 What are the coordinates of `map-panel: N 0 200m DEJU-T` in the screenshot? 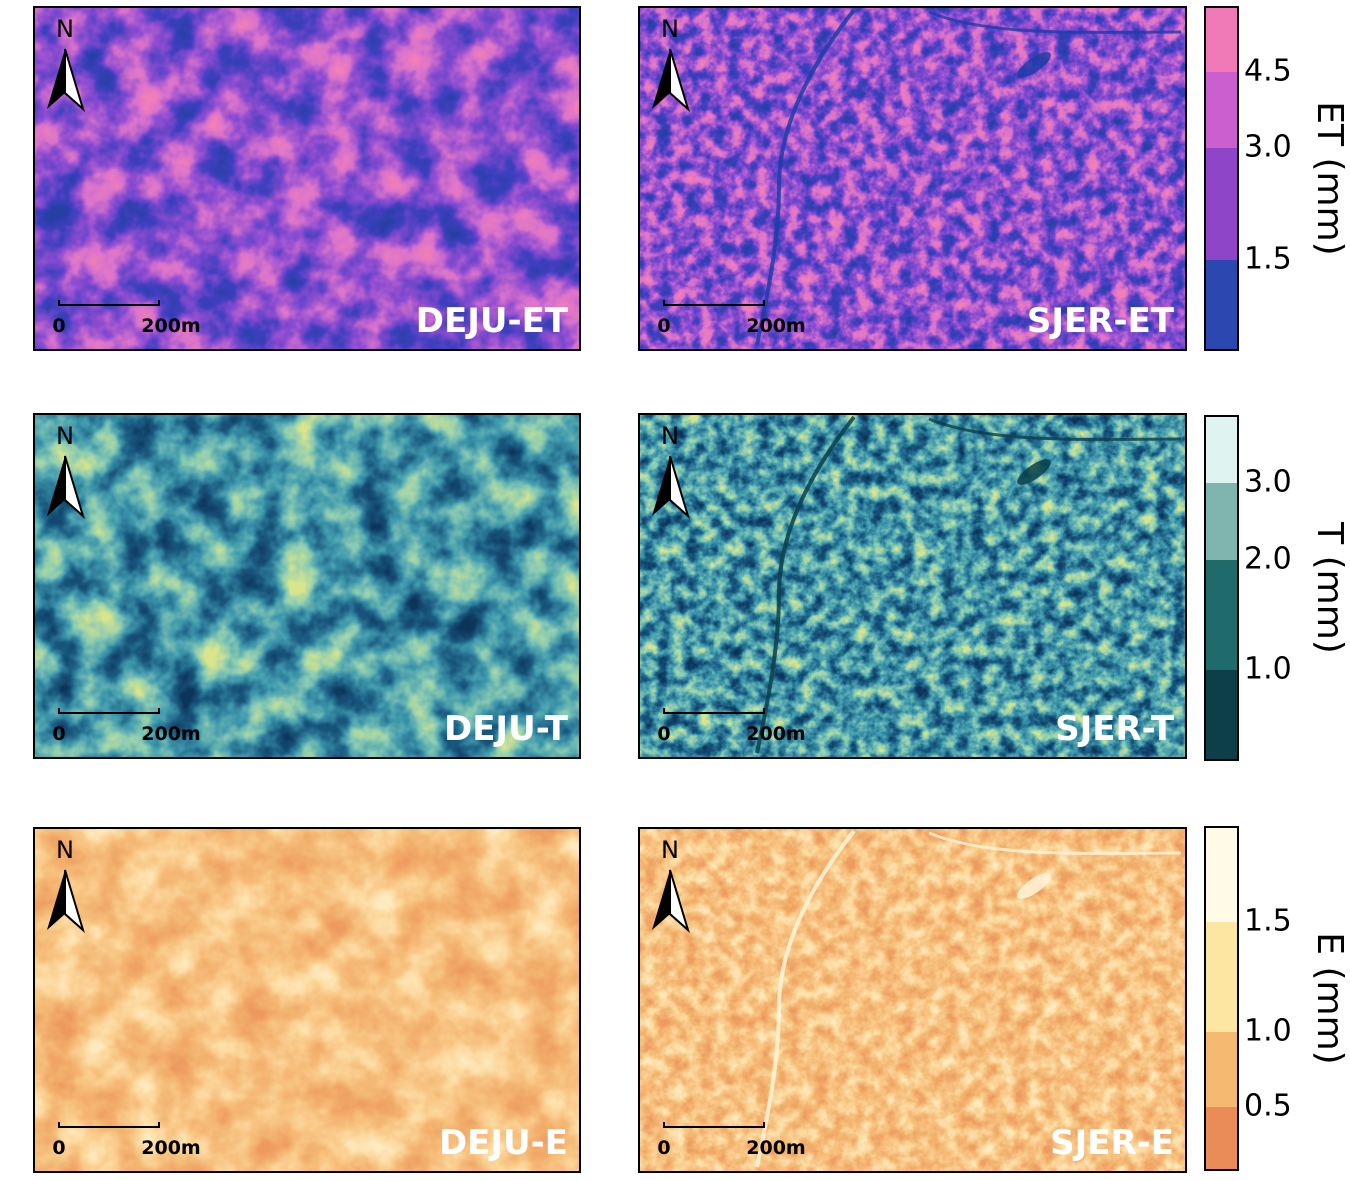 It's located at (307, 586).